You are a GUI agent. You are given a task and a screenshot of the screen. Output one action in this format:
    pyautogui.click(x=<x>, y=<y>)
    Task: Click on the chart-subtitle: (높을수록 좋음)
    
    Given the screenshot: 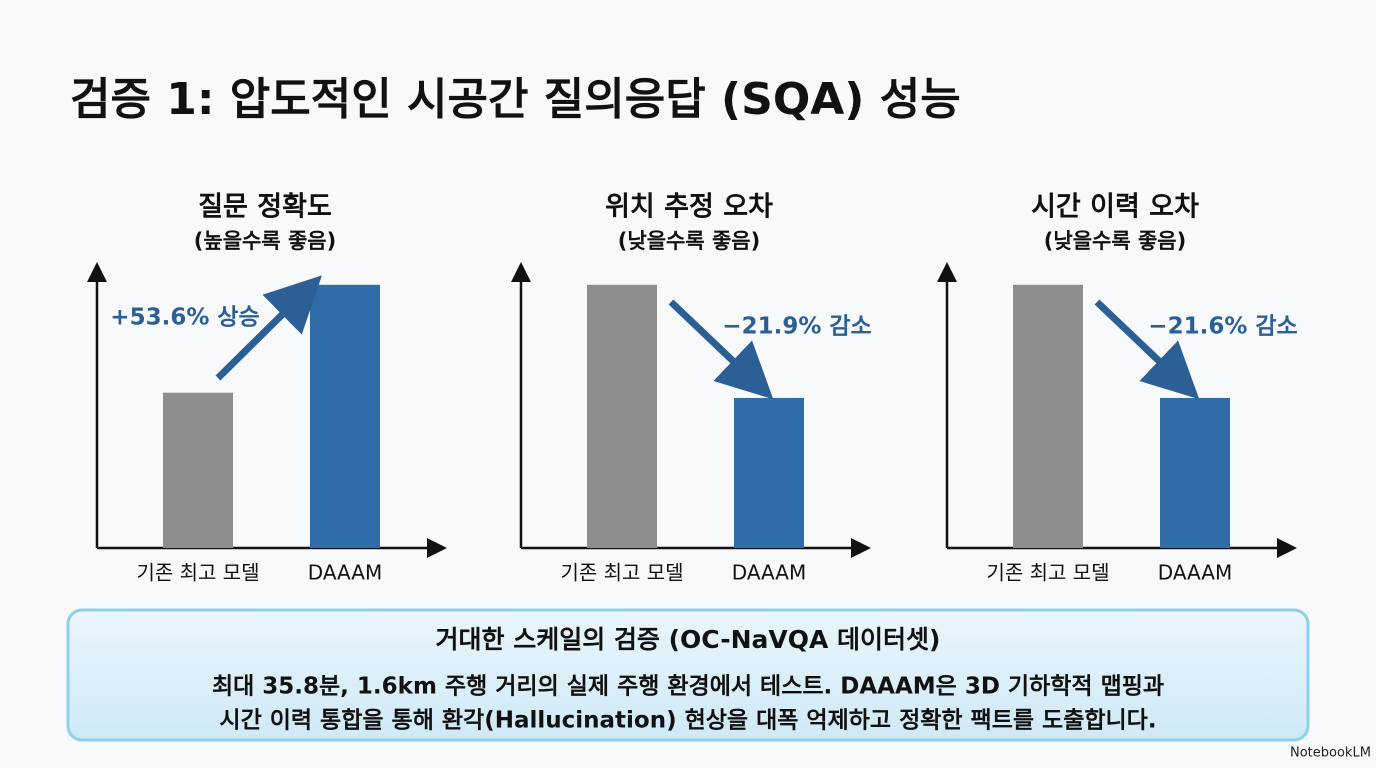 What is the action you would take?
    pyautogui.click(x=265, y=241)
    